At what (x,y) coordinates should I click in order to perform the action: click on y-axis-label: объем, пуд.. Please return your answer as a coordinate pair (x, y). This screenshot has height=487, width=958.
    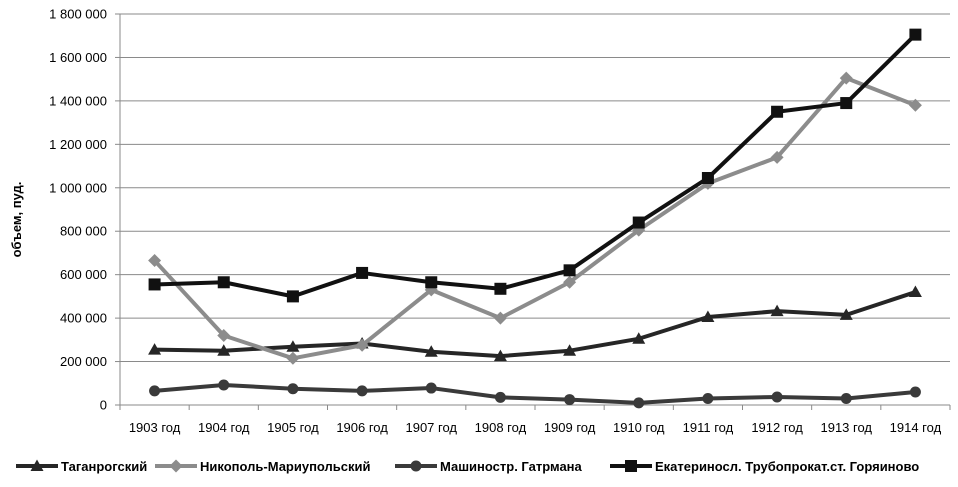
    Looking at the image, I should click on (16, 220).